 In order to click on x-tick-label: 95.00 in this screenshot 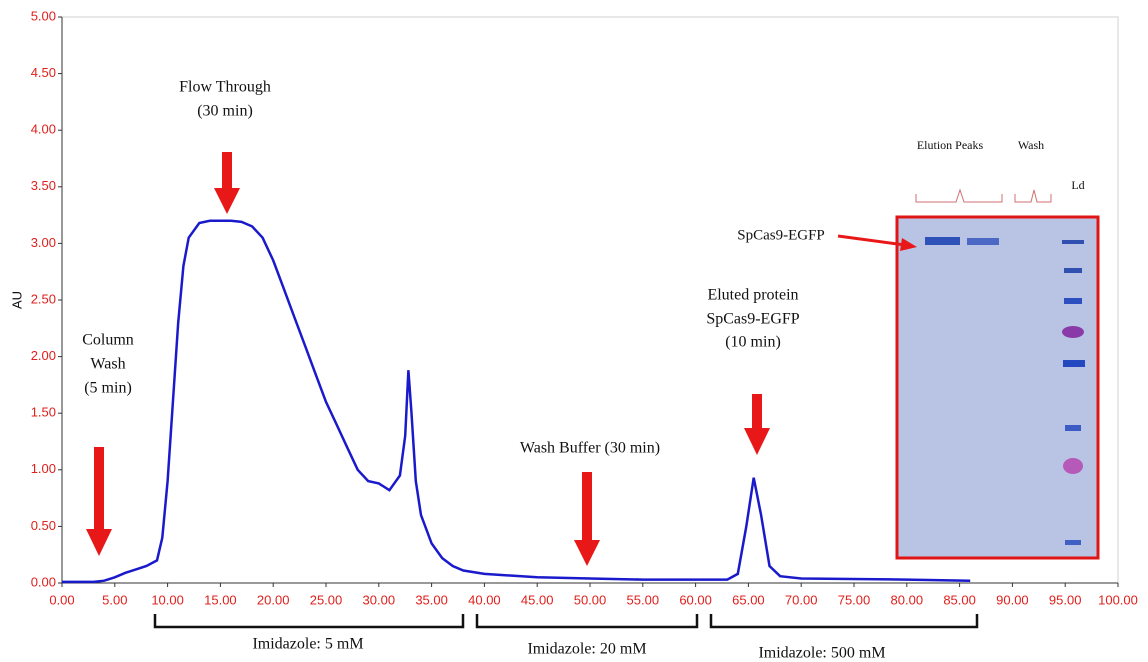, I will do `click(1065, 599)`.